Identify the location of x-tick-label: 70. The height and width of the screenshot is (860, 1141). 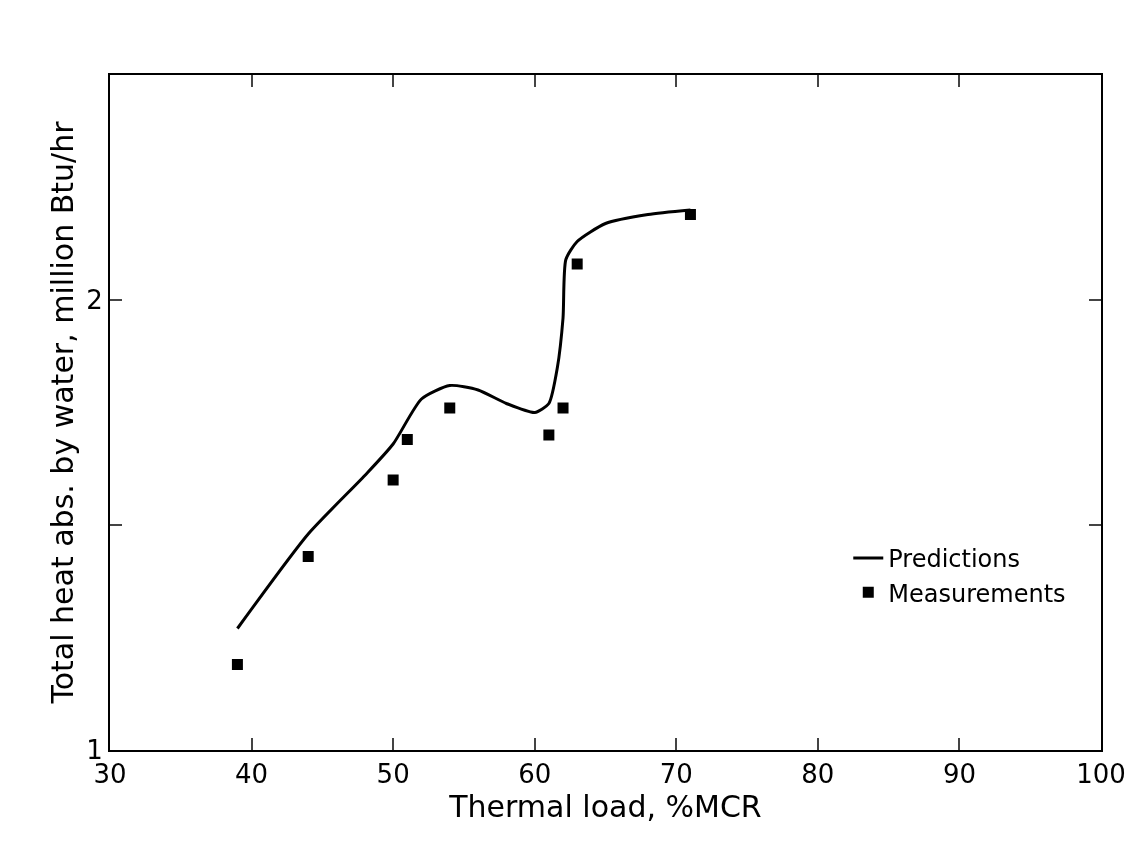
(676, 774).